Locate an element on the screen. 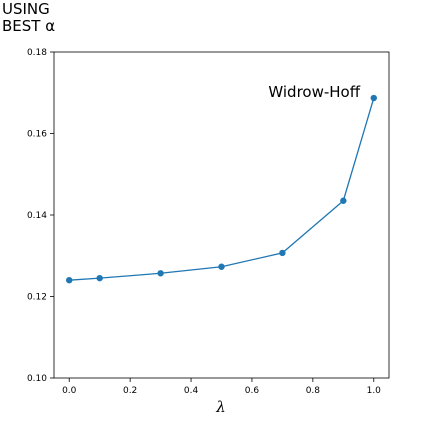 This screenshot has height=432, width=432. title-line-1: USING is located at coordinates (26, 9).